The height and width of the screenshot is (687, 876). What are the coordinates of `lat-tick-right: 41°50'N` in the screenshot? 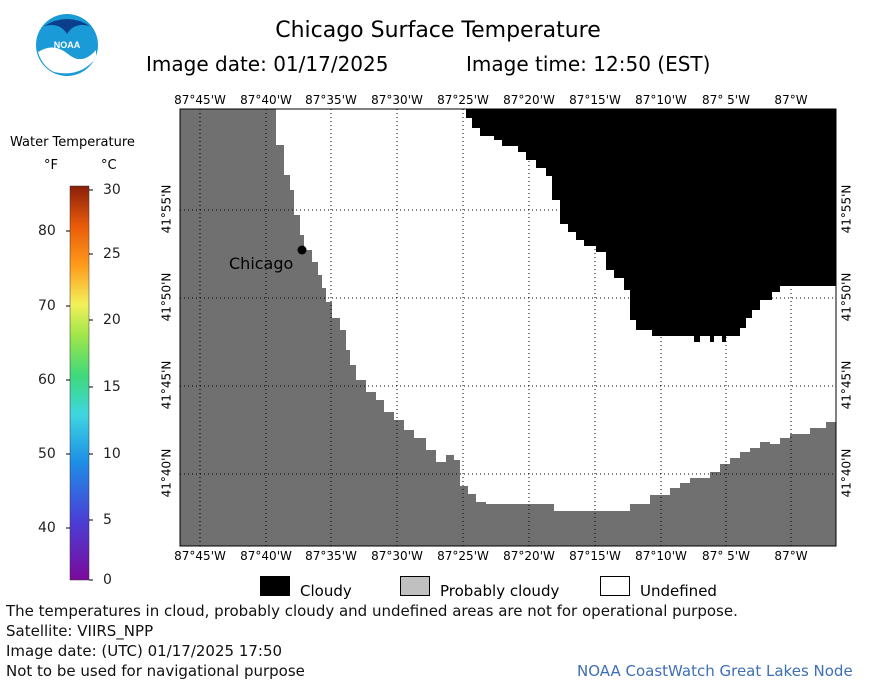 It's located at (846, 297).